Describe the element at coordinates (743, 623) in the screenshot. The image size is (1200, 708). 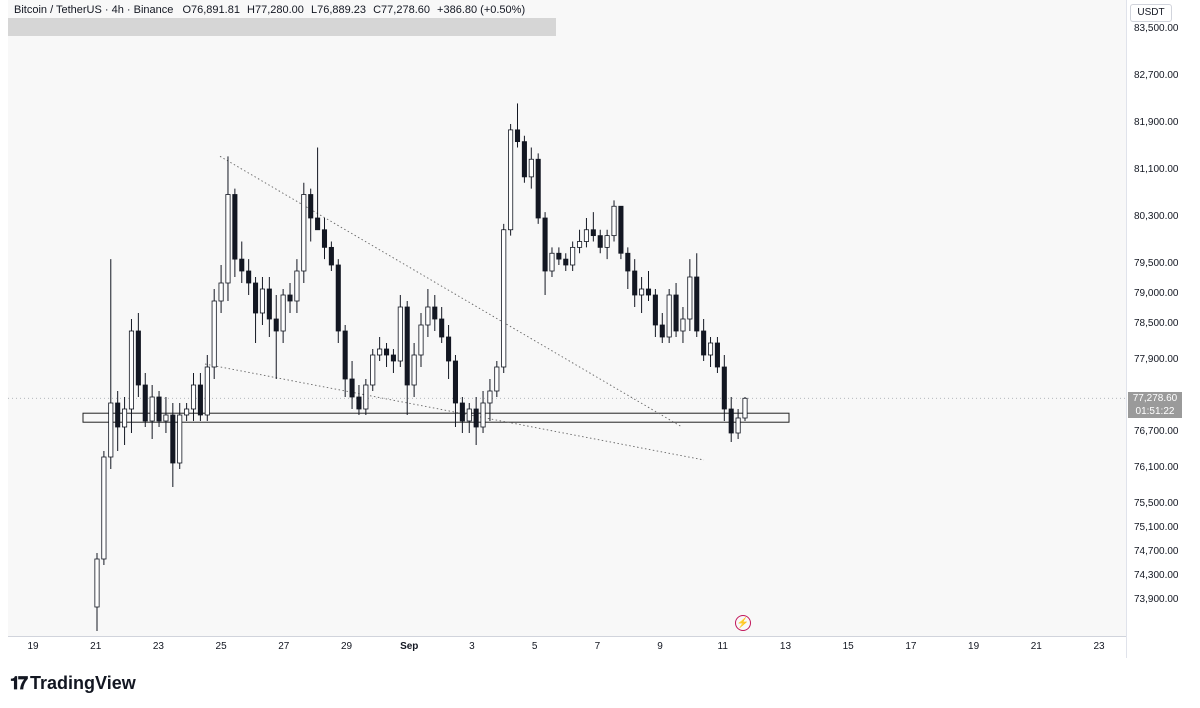
I see `lightning-bolt-icon: ⚡` at that location.